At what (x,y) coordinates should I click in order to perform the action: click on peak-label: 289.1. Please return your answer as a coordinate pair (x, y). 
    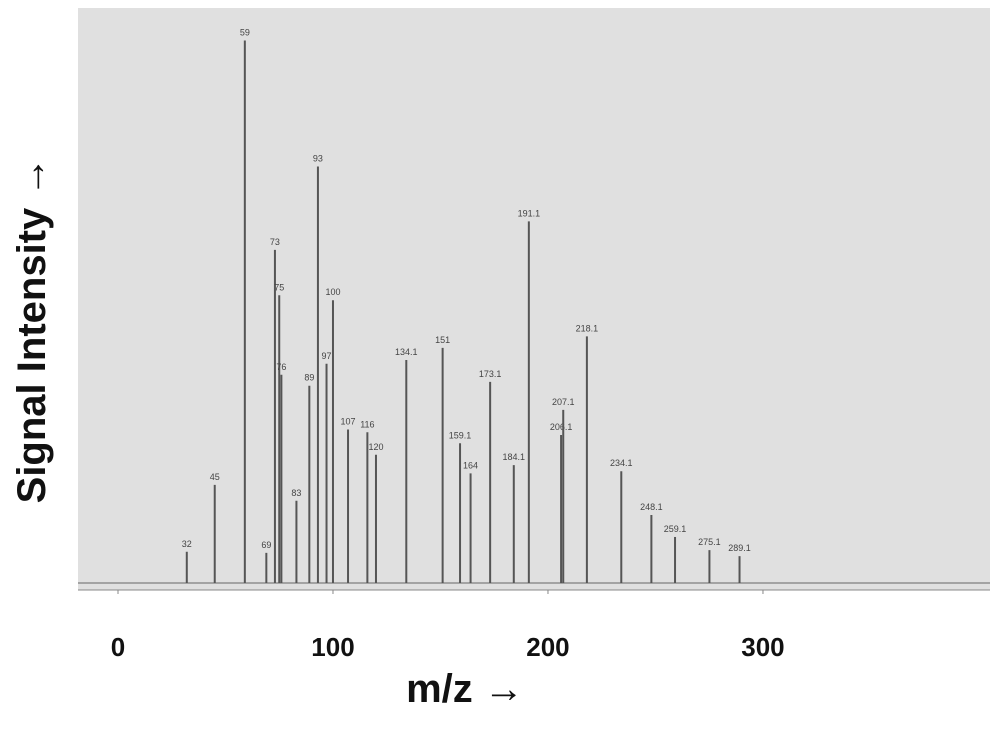
    Looking at the image, I should click on (739, 548).